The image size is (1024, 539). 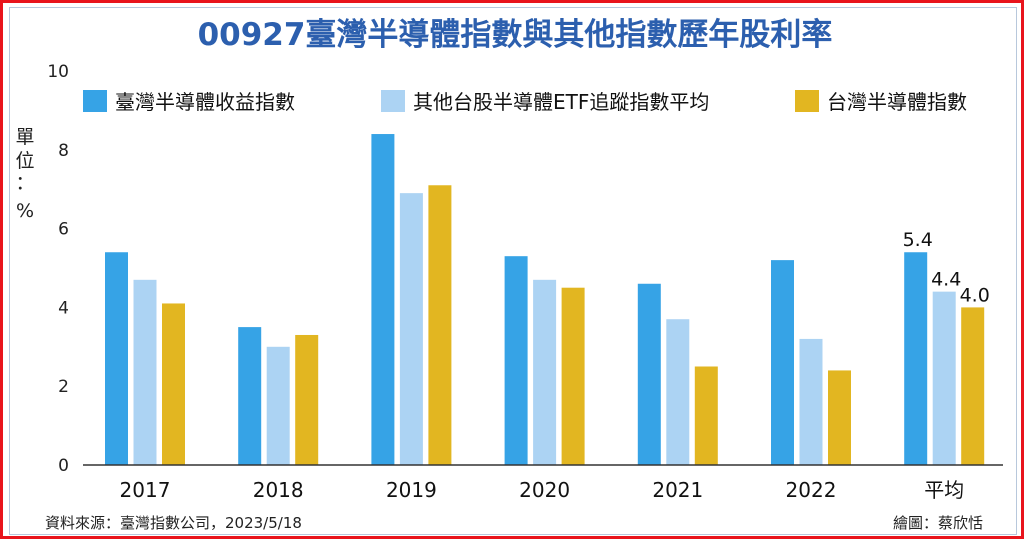 What do you see at coordinates (811, 490) in the screenshot?
I see `x-tick-label: 2022` at bounding box center [811, 490].